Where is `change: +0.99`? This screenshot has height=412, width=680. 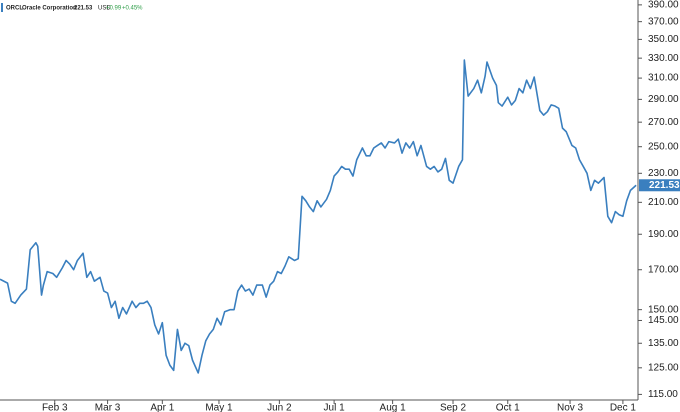
change: +0.99 is located at coordinates (114, 9).